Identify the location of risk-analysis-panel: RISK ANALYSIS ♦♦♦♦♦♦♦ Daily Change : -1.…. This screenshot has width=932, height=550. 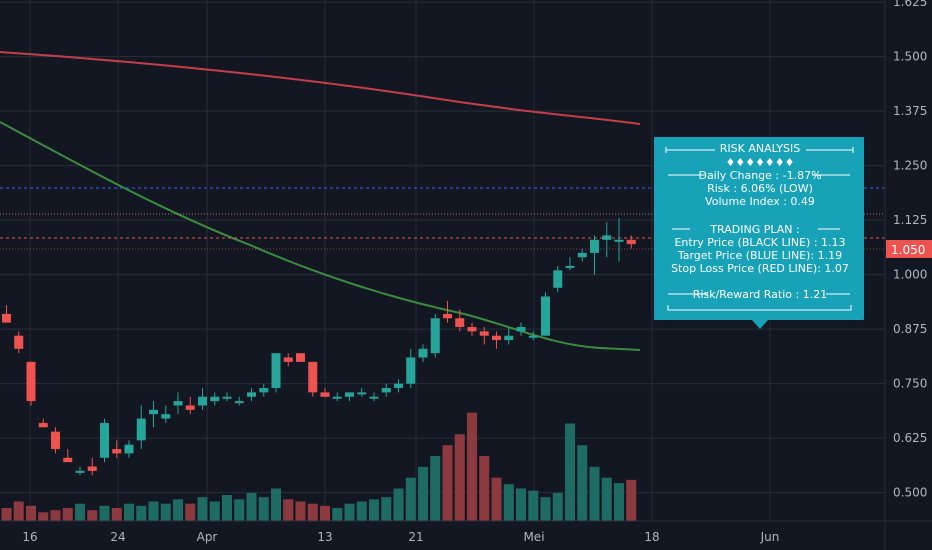
(759, 233).